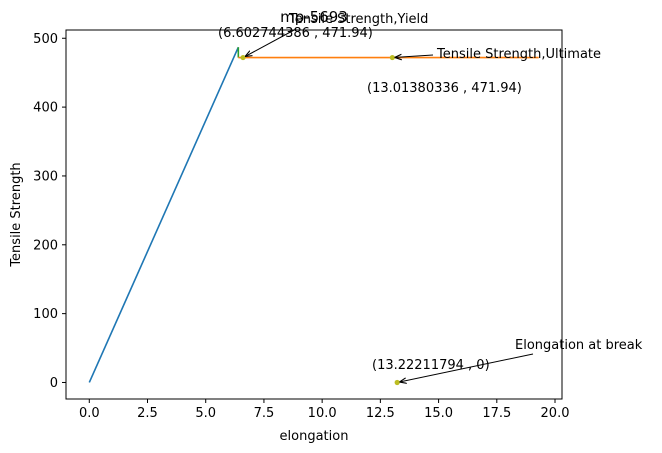  Describe the element at coordinates (314, 17) in the screenshot. I see `chart-title: mp-5693` at that location.